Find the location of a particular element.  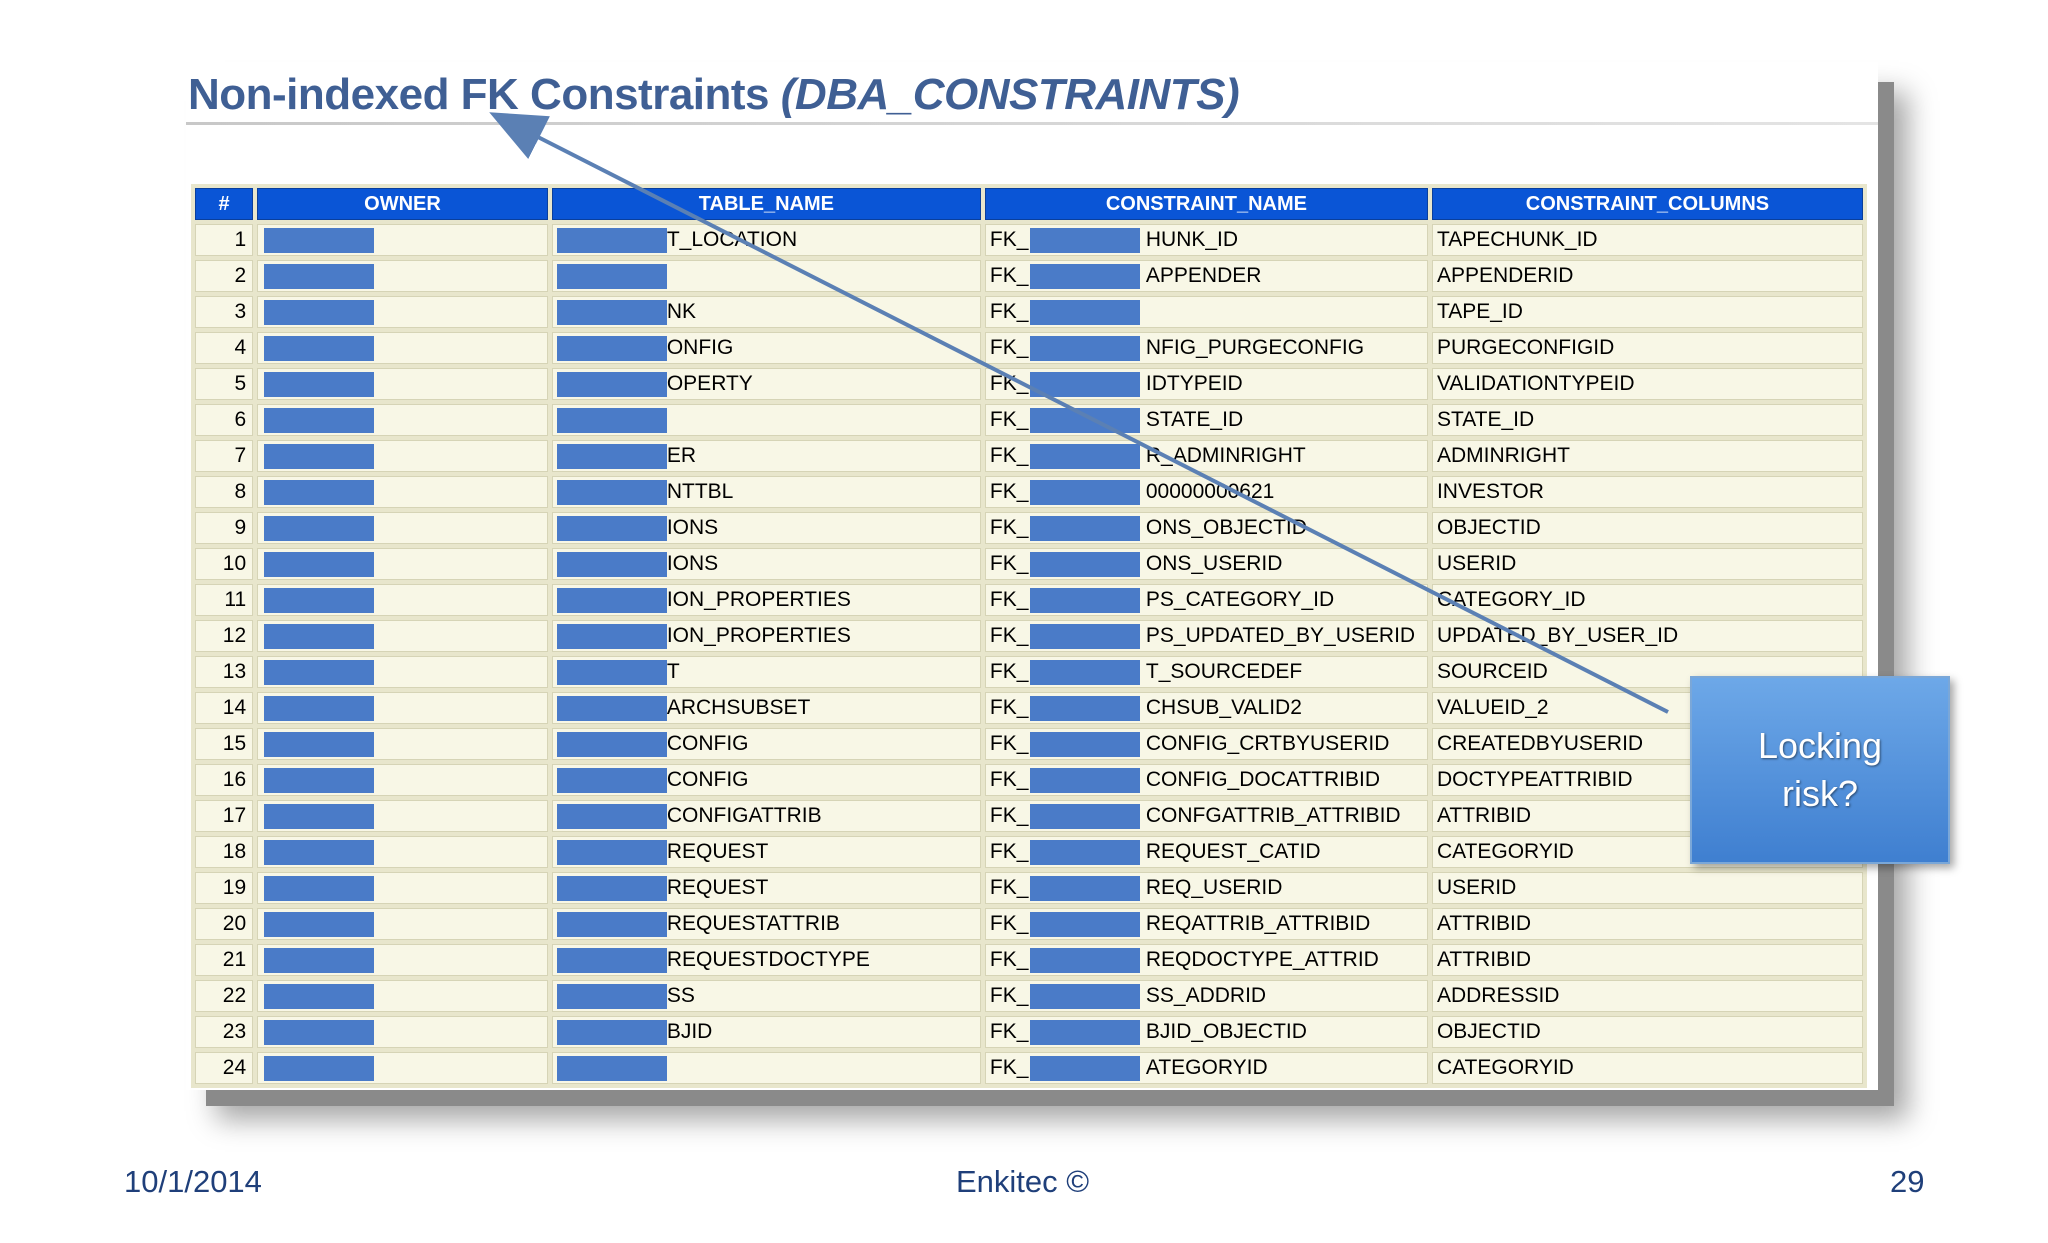

table-row: 1 T_LOCATION FK_ HUNK_ID TAPECHUNK_ID is located at coordinates (1029, 240).